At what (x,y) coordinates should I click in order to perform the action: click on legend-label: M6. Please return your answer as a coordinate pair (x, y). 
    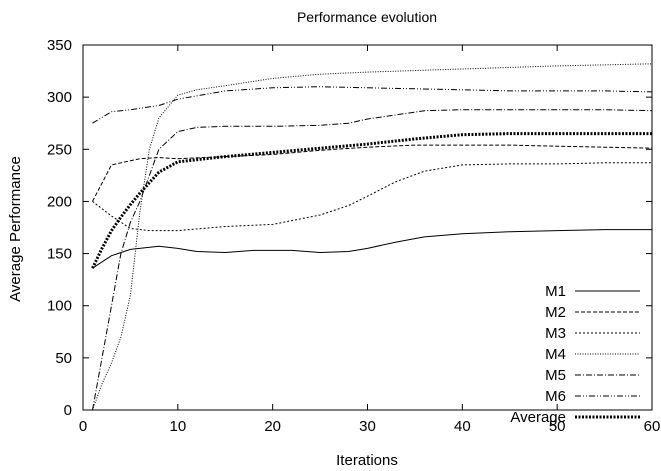
    Looking at the image, I should click on (555, 396).